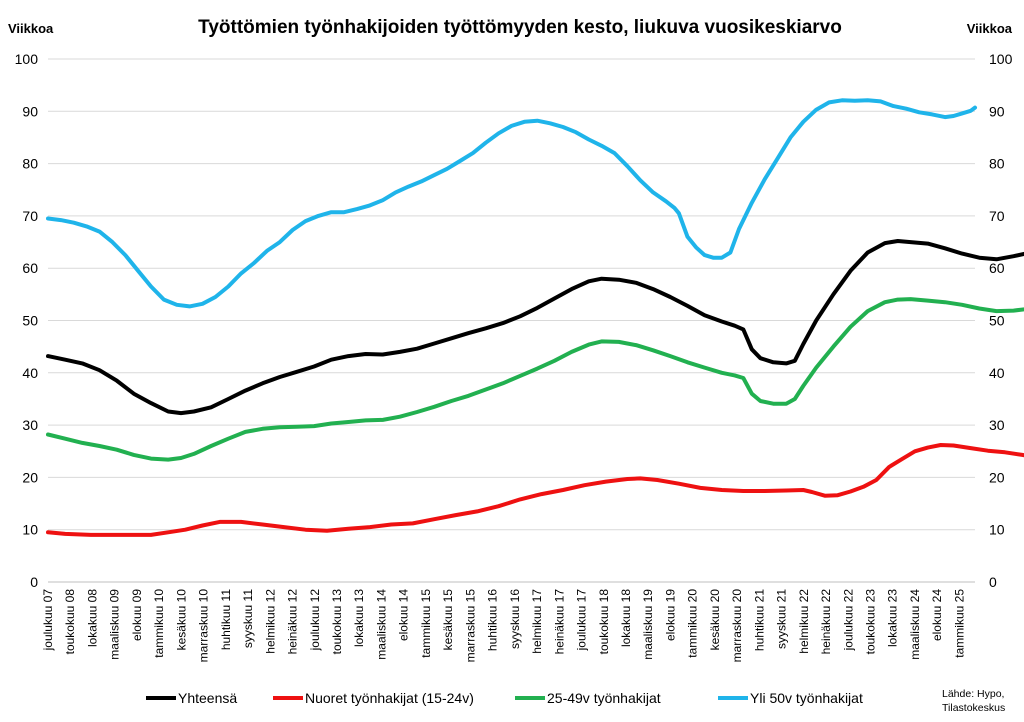 Image resolution: width=1024 pixels, height=722 pixels. What do you see at coordinates (582, 620) in the screenshot?
I see `x-tick-label: joulukuu 17` at bounding box center [582, 620].